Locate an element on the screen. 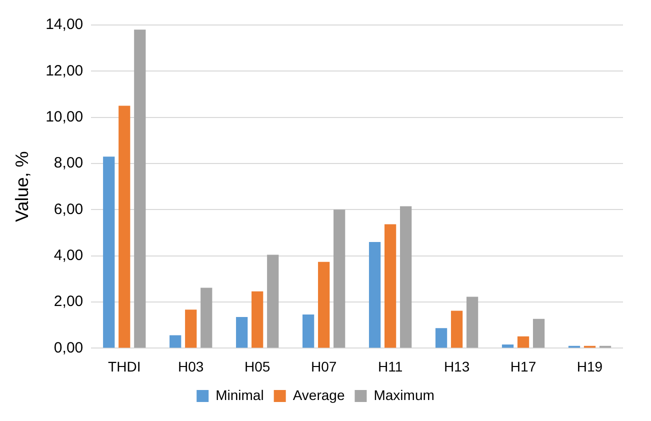  y-tick-label: 0,00 is located at coordinates (69, 347).